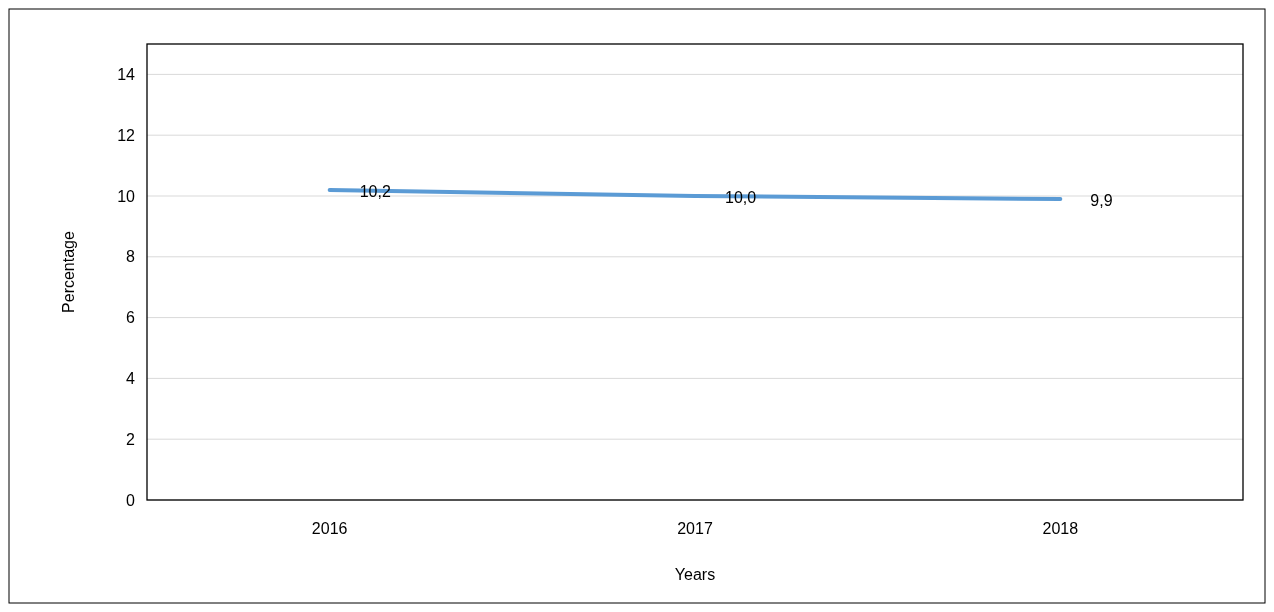 The height and width of the screenshot is (612, 1274). What do you see at coordinates (695, 528) in the screenshot?
I see `x-tick-label: 2017` at bounding box center [695, 528].